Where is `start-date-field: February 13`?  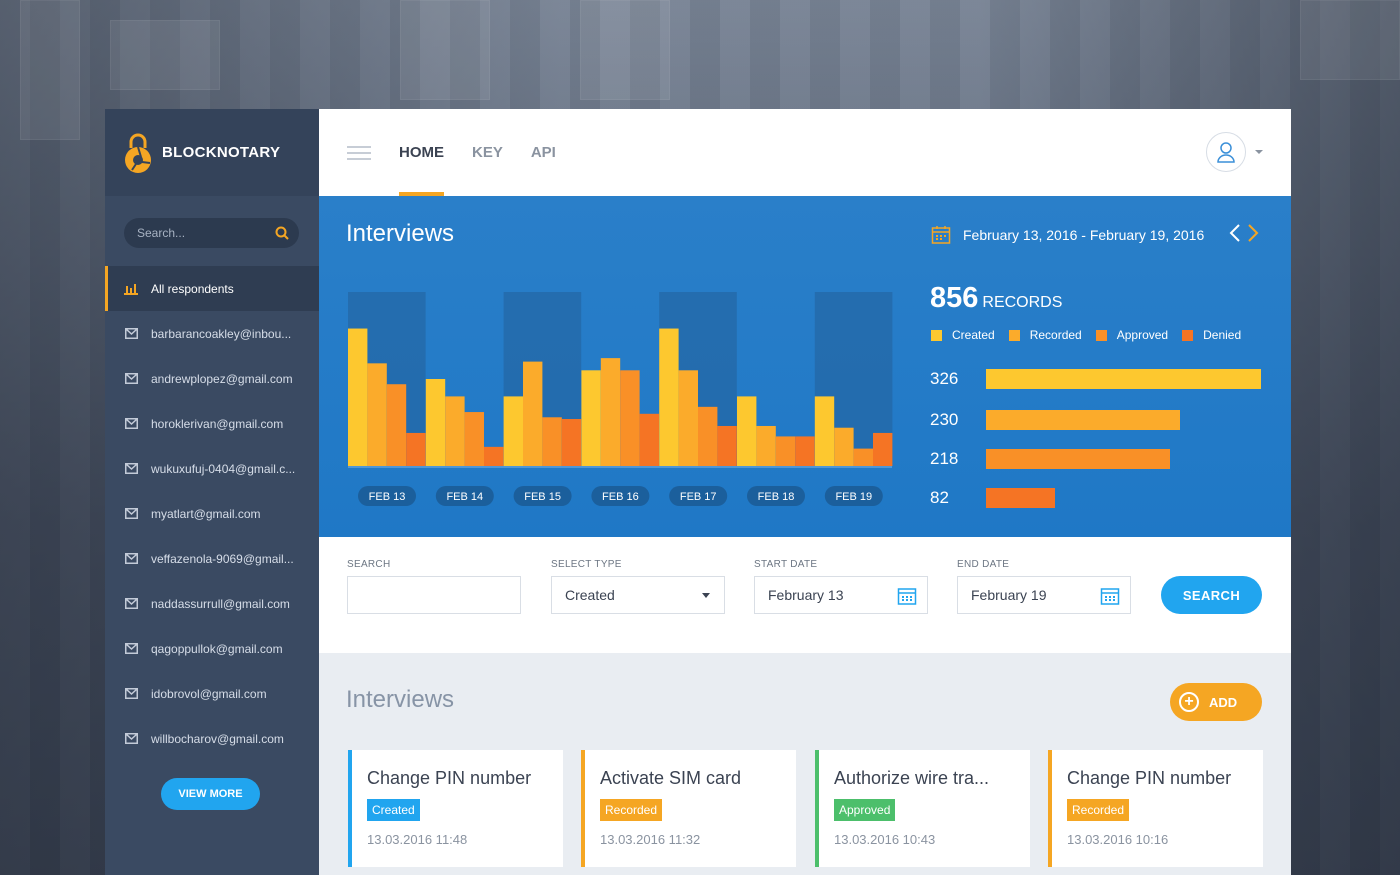
start-date-field: February 13 is located at coordinates (841, 595).